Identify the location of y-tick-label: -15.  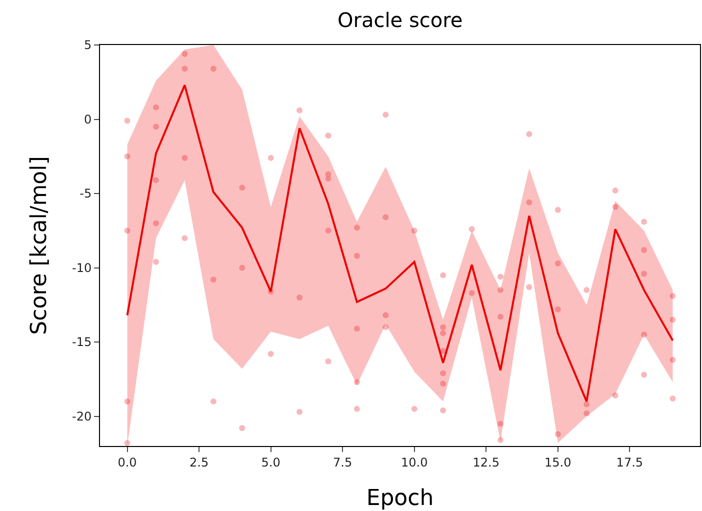
(82, 342).